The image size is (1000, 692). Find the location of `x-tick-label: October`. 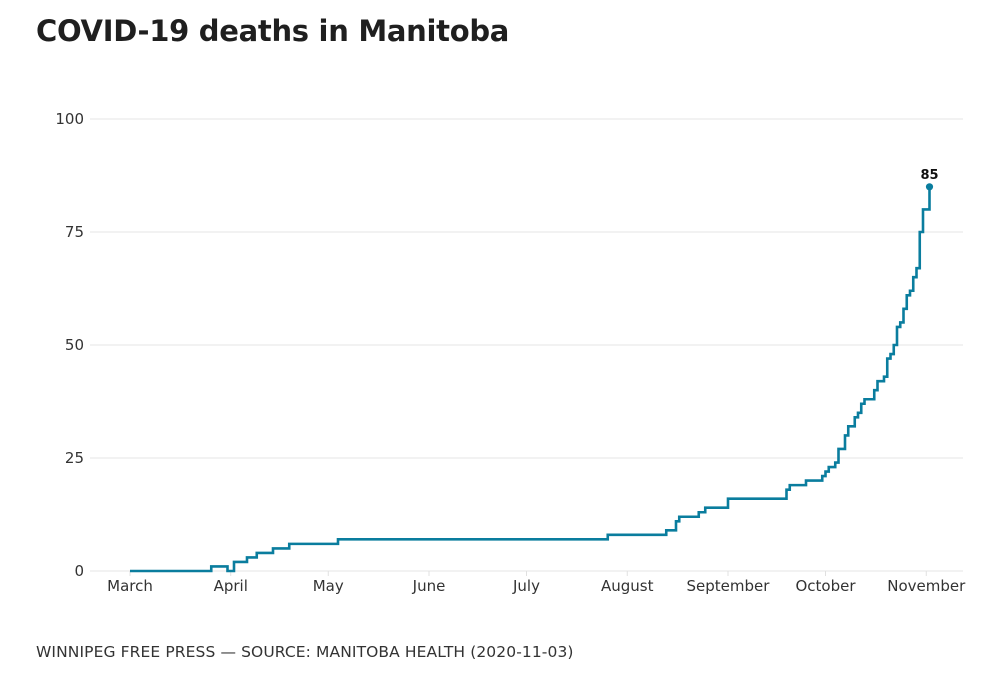

x-tick-label: October is located at coordinates (825, 586).